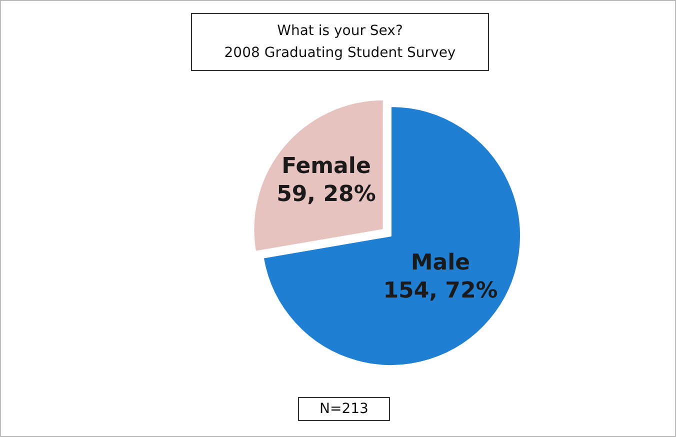  What do you see at coordinates (326, 195) in the screenshot?
I see `data-label: 59, 28%` at bounding box center [326, 195].